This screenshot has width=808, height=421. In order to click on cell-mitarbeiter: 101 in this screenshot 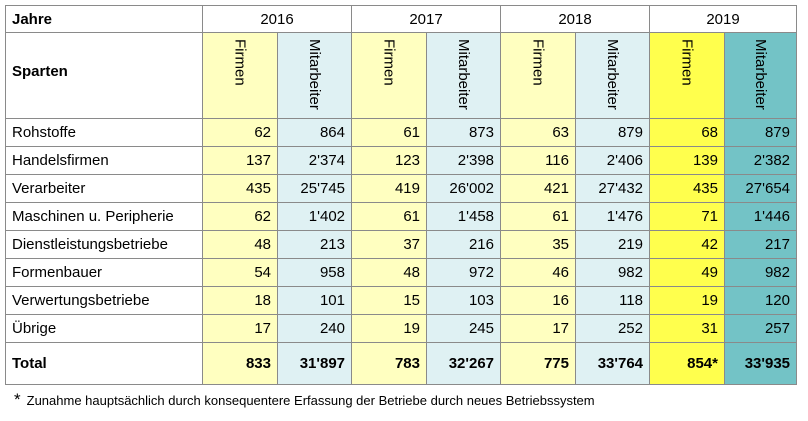, I will do `click(314, 300)`.